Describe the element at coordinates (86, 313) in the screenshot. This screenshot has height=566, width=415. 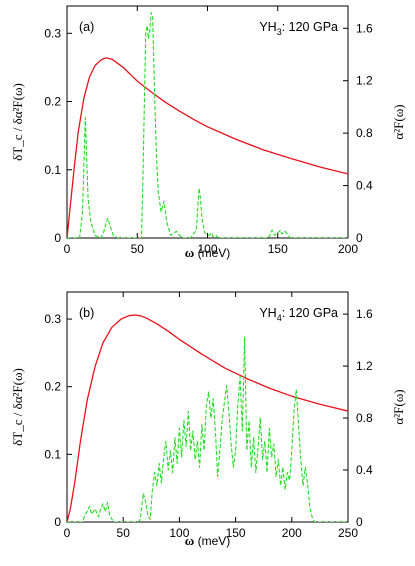
I see `panel-label: (b)` at that location.